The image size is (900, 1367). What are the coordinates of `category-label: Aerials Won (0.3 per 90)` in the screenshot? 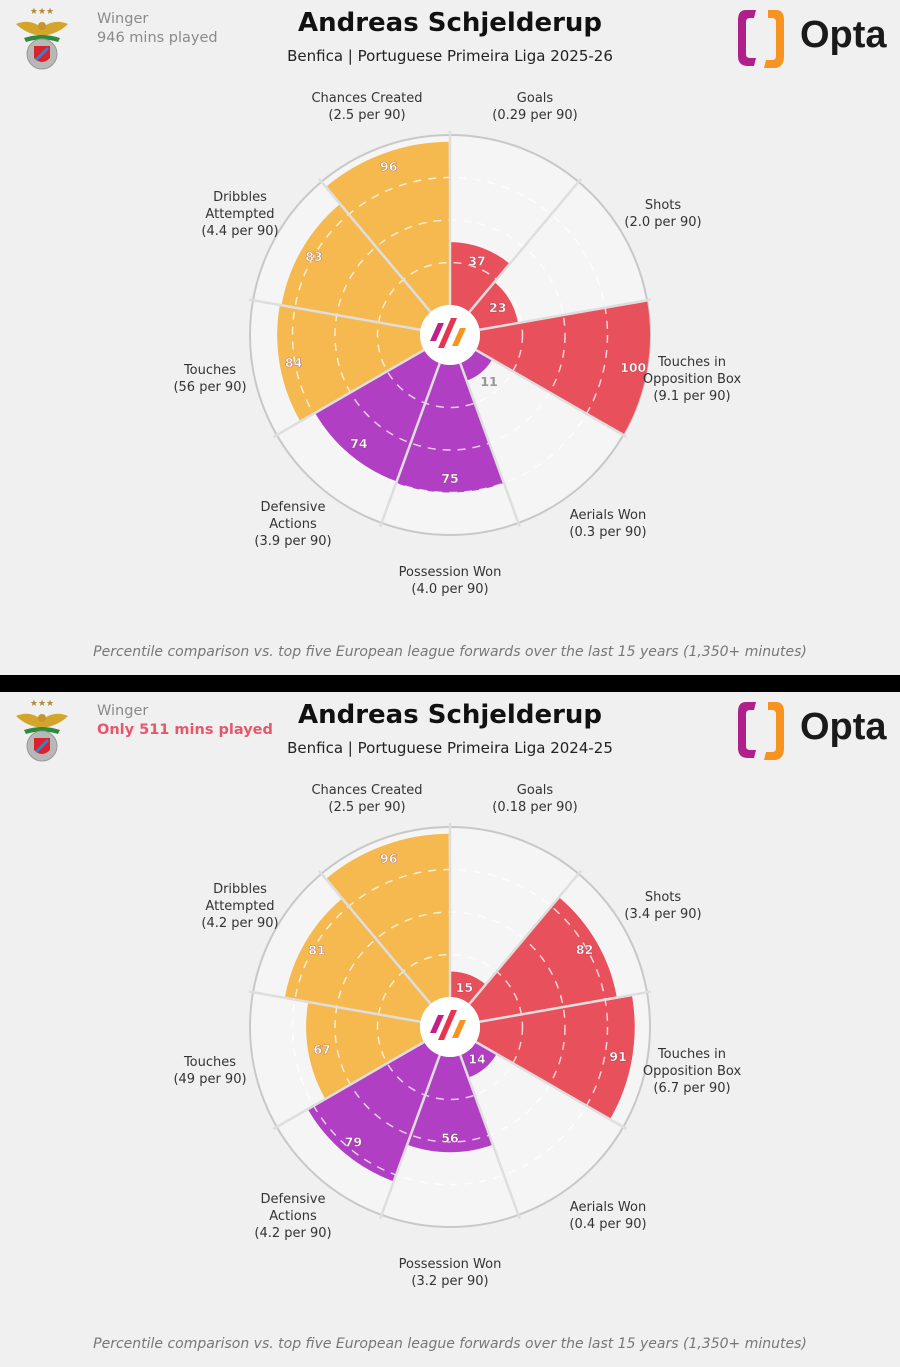 It's located at (607, 524).